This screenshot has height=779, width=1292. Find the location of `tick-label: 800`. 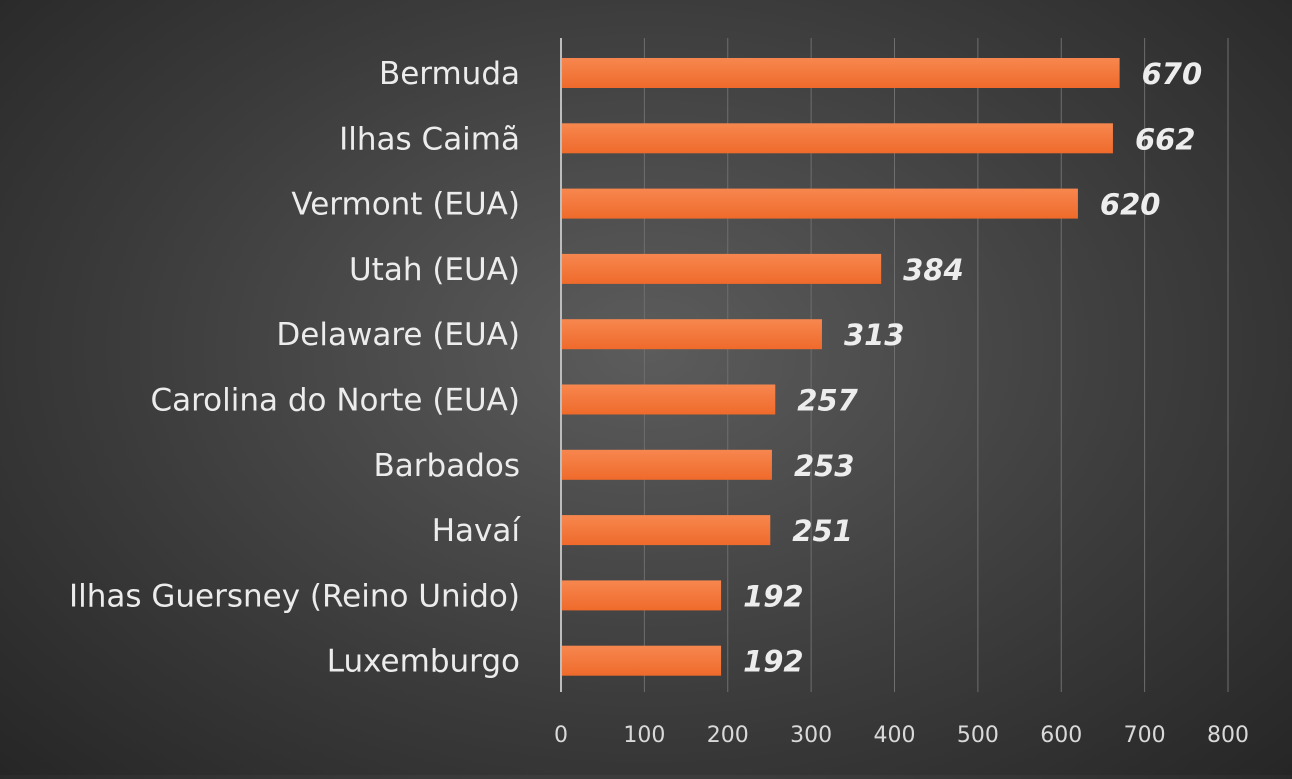

tick-label: 800 is located at coordinates (1228, 735).